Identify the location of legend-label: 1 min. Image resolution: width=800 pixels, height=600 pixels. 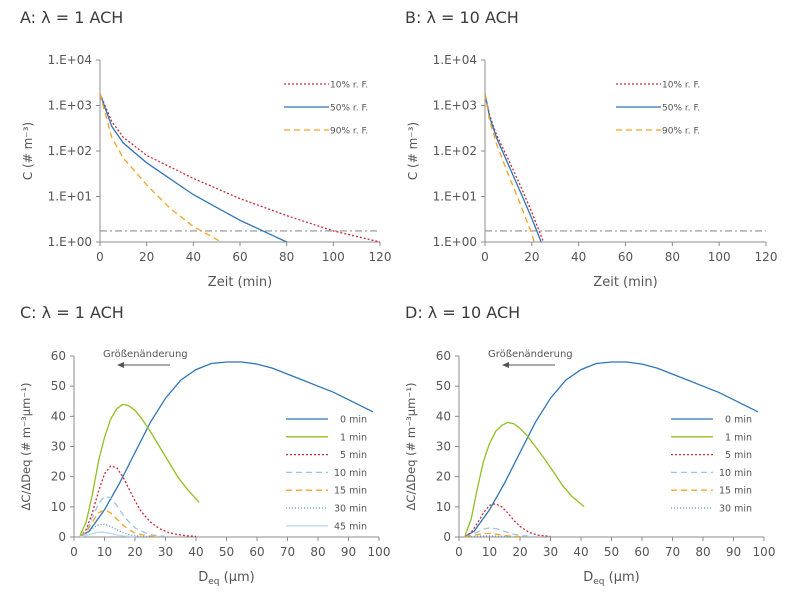
(738, 437).